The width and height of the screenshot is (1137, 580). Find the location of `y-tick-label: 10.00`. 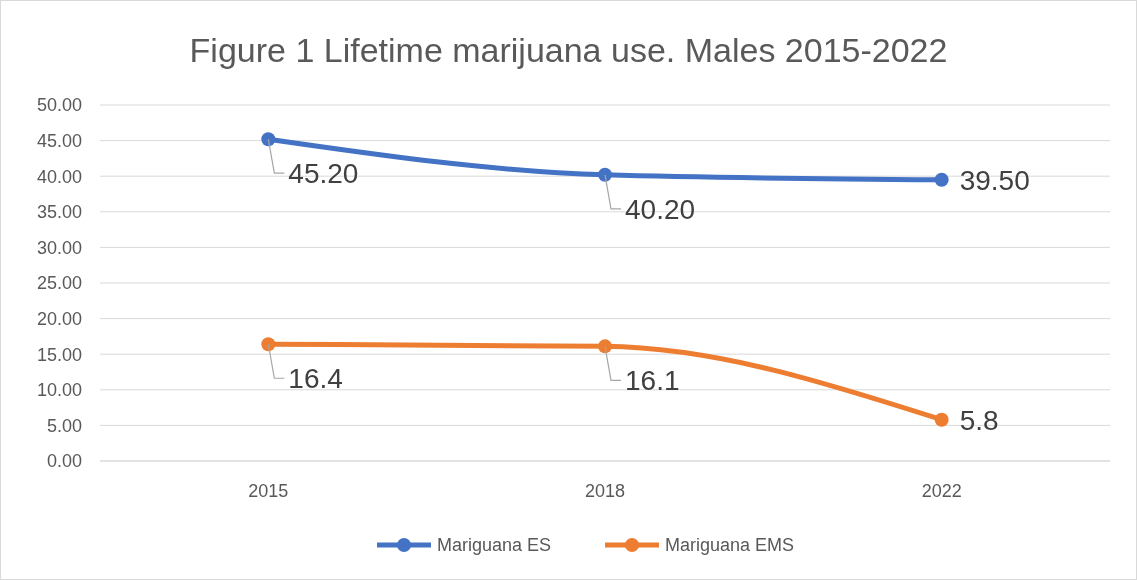

y-tick-label: 10.00 is located at coordinates (59, 390).